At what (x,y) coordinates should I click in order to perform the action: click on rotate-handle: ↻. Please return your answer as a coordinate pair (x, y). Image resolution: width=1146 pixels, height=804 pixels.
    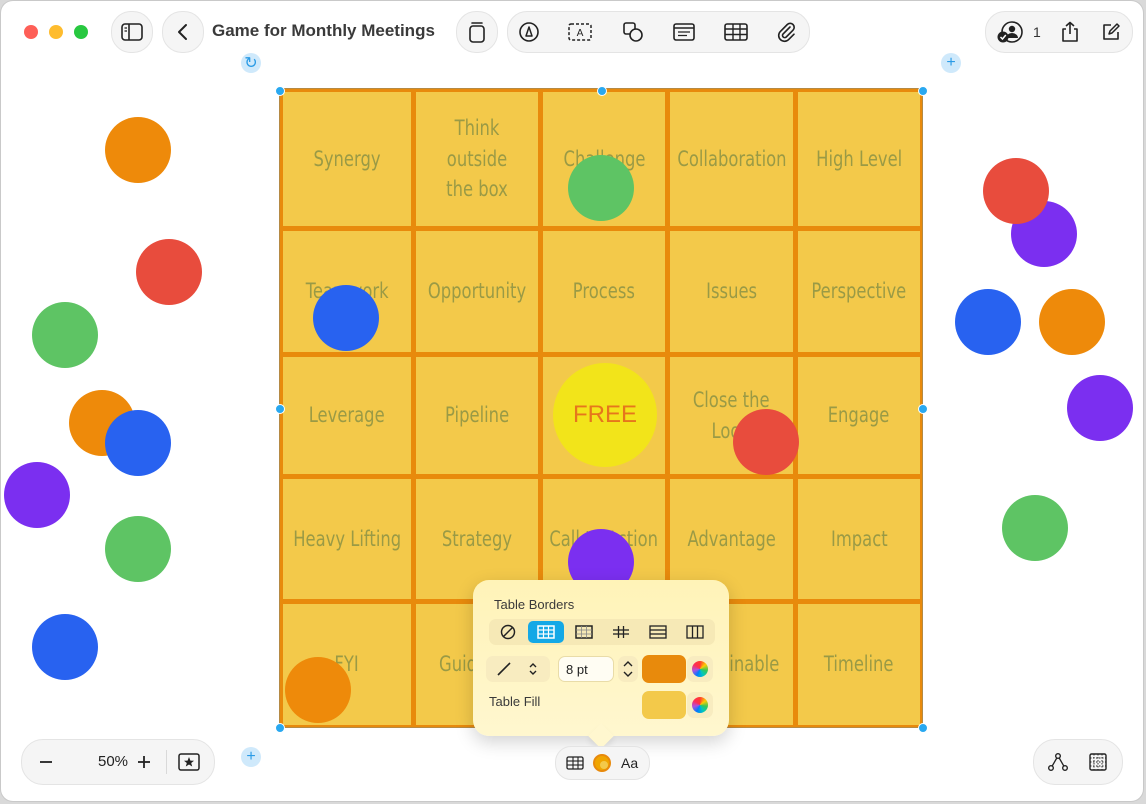
    Looking at the image, I should click on (251, 63).